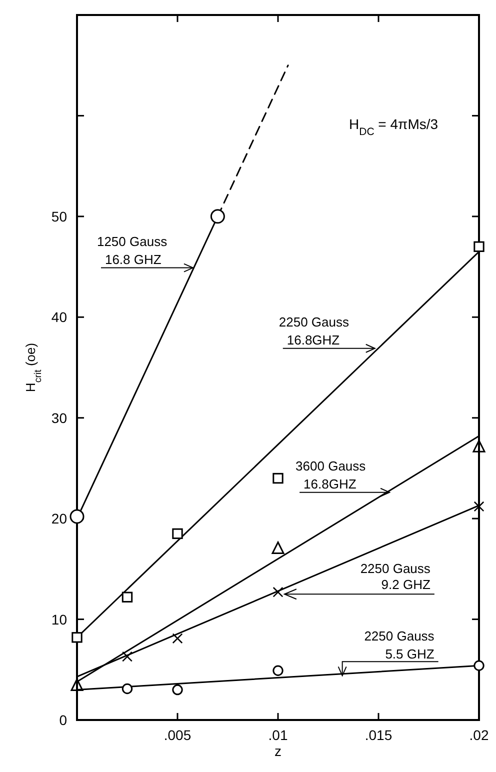 This screenshot has width=496, height=772. Describe the element at coordinates (63, 720) in the screenshot. I see `y-tick-label: 0` at that location.